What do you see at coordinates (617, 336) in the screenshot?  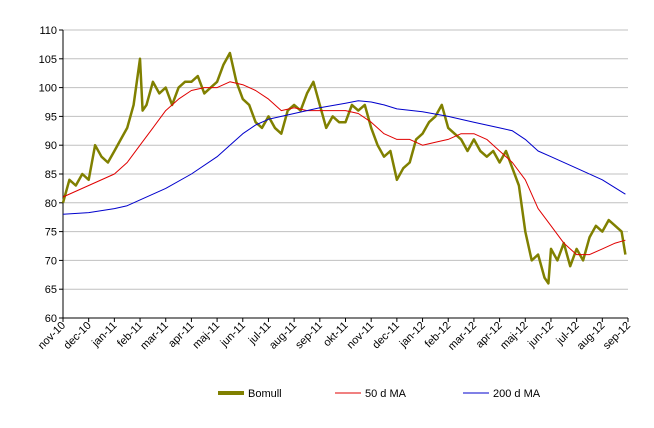 I see `x-tick-label: sep-12` at bounding box center [617, 336].